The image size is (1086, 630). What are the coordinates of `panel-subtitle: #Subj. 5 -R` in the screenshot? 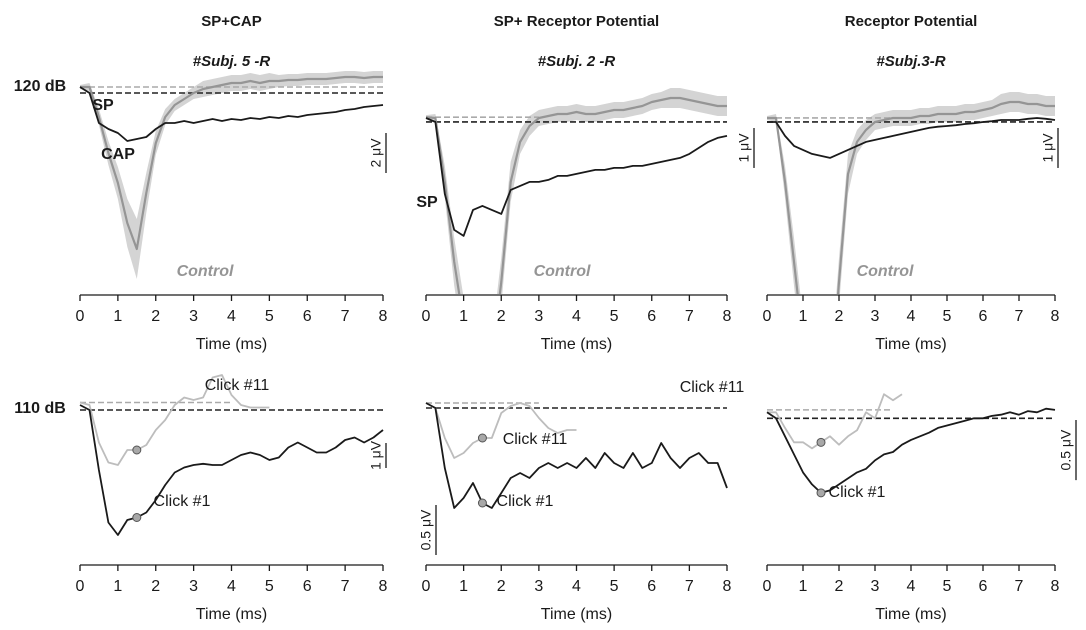 It's located at (232, 61).